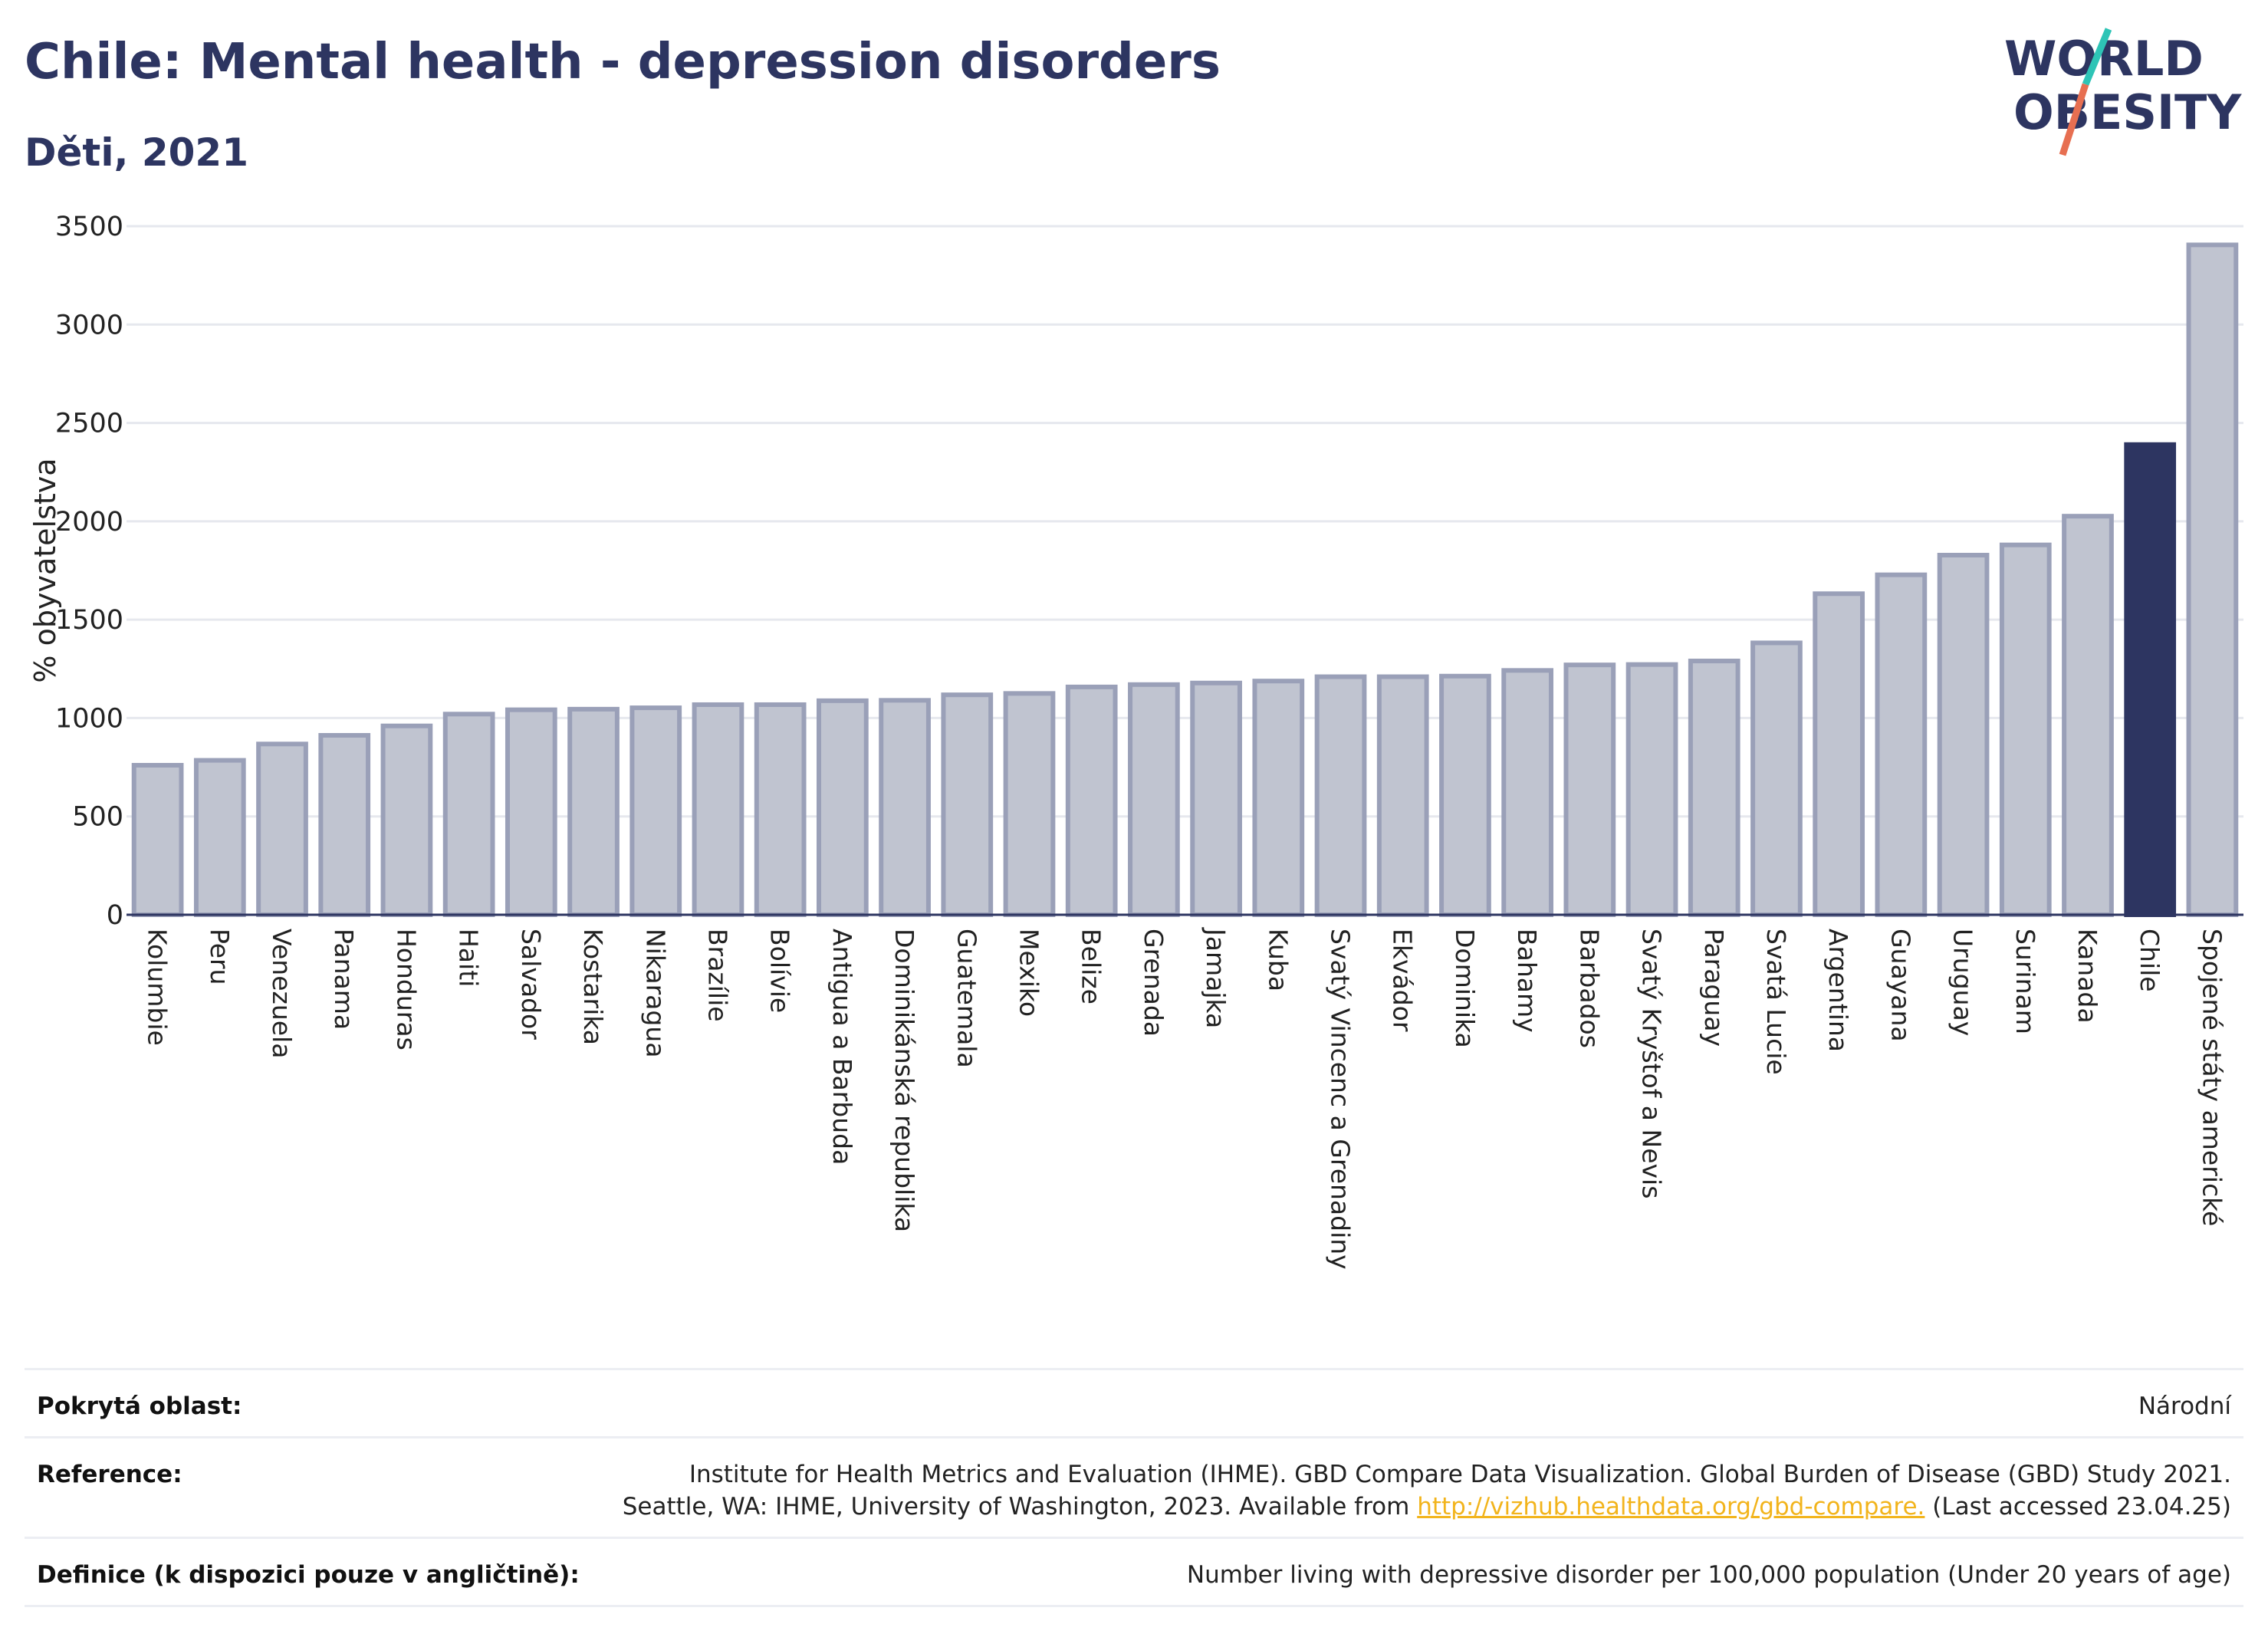 The height and width of the screenshot is (1634, 2268). Describe the element at coordinates (406, 820) in the screenshot. I see `bar-honduras` at that location.